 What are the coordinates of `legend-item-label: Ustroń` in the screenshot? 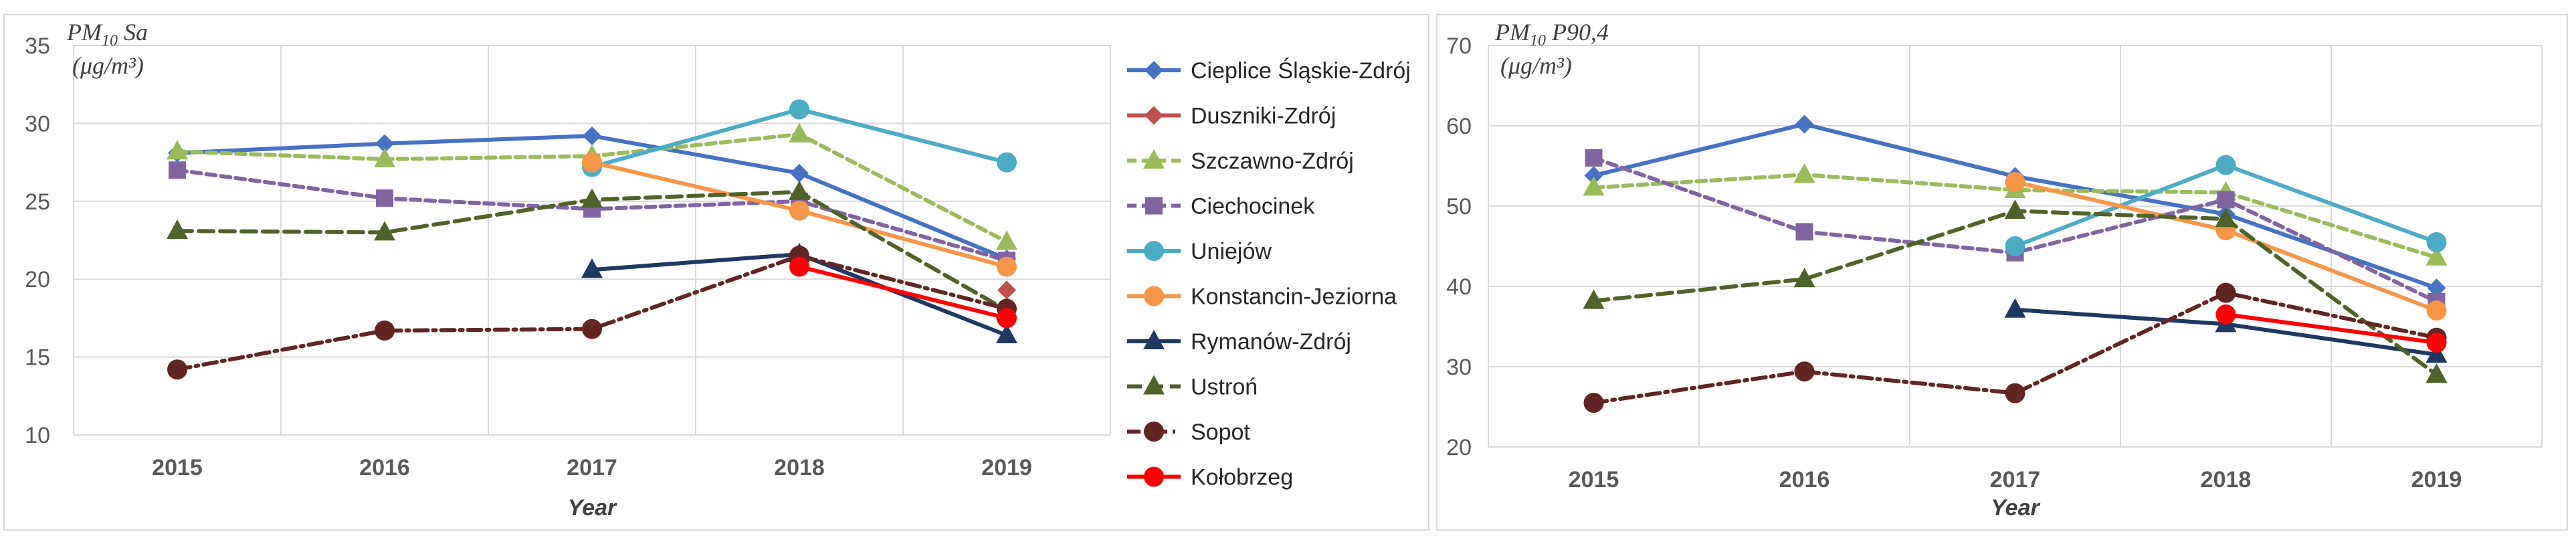 It's located at (1224, 387).